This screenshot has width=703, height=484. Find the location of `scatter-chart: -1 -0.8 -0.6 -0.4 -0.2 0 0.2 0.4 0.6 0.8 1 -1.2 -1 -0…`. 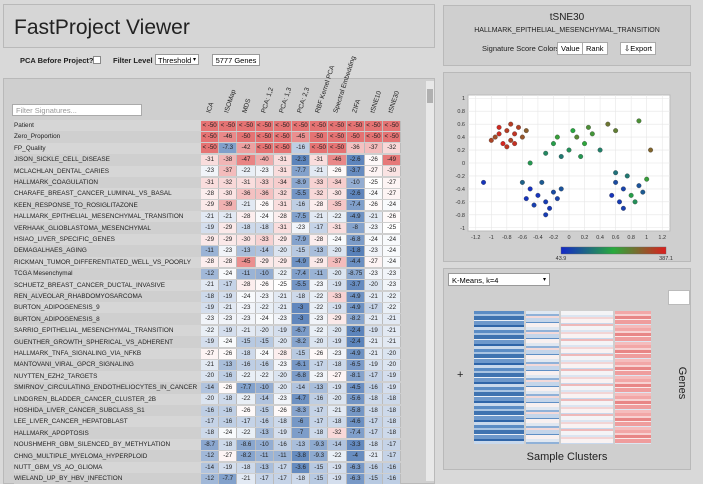

scatter-chart: -1 -0.8 -0.6 -0.4 -0.2 0 0.2 0.4 0.6 0.8 1 -1.2 -1 -0… is located at coordinates (564, 178).